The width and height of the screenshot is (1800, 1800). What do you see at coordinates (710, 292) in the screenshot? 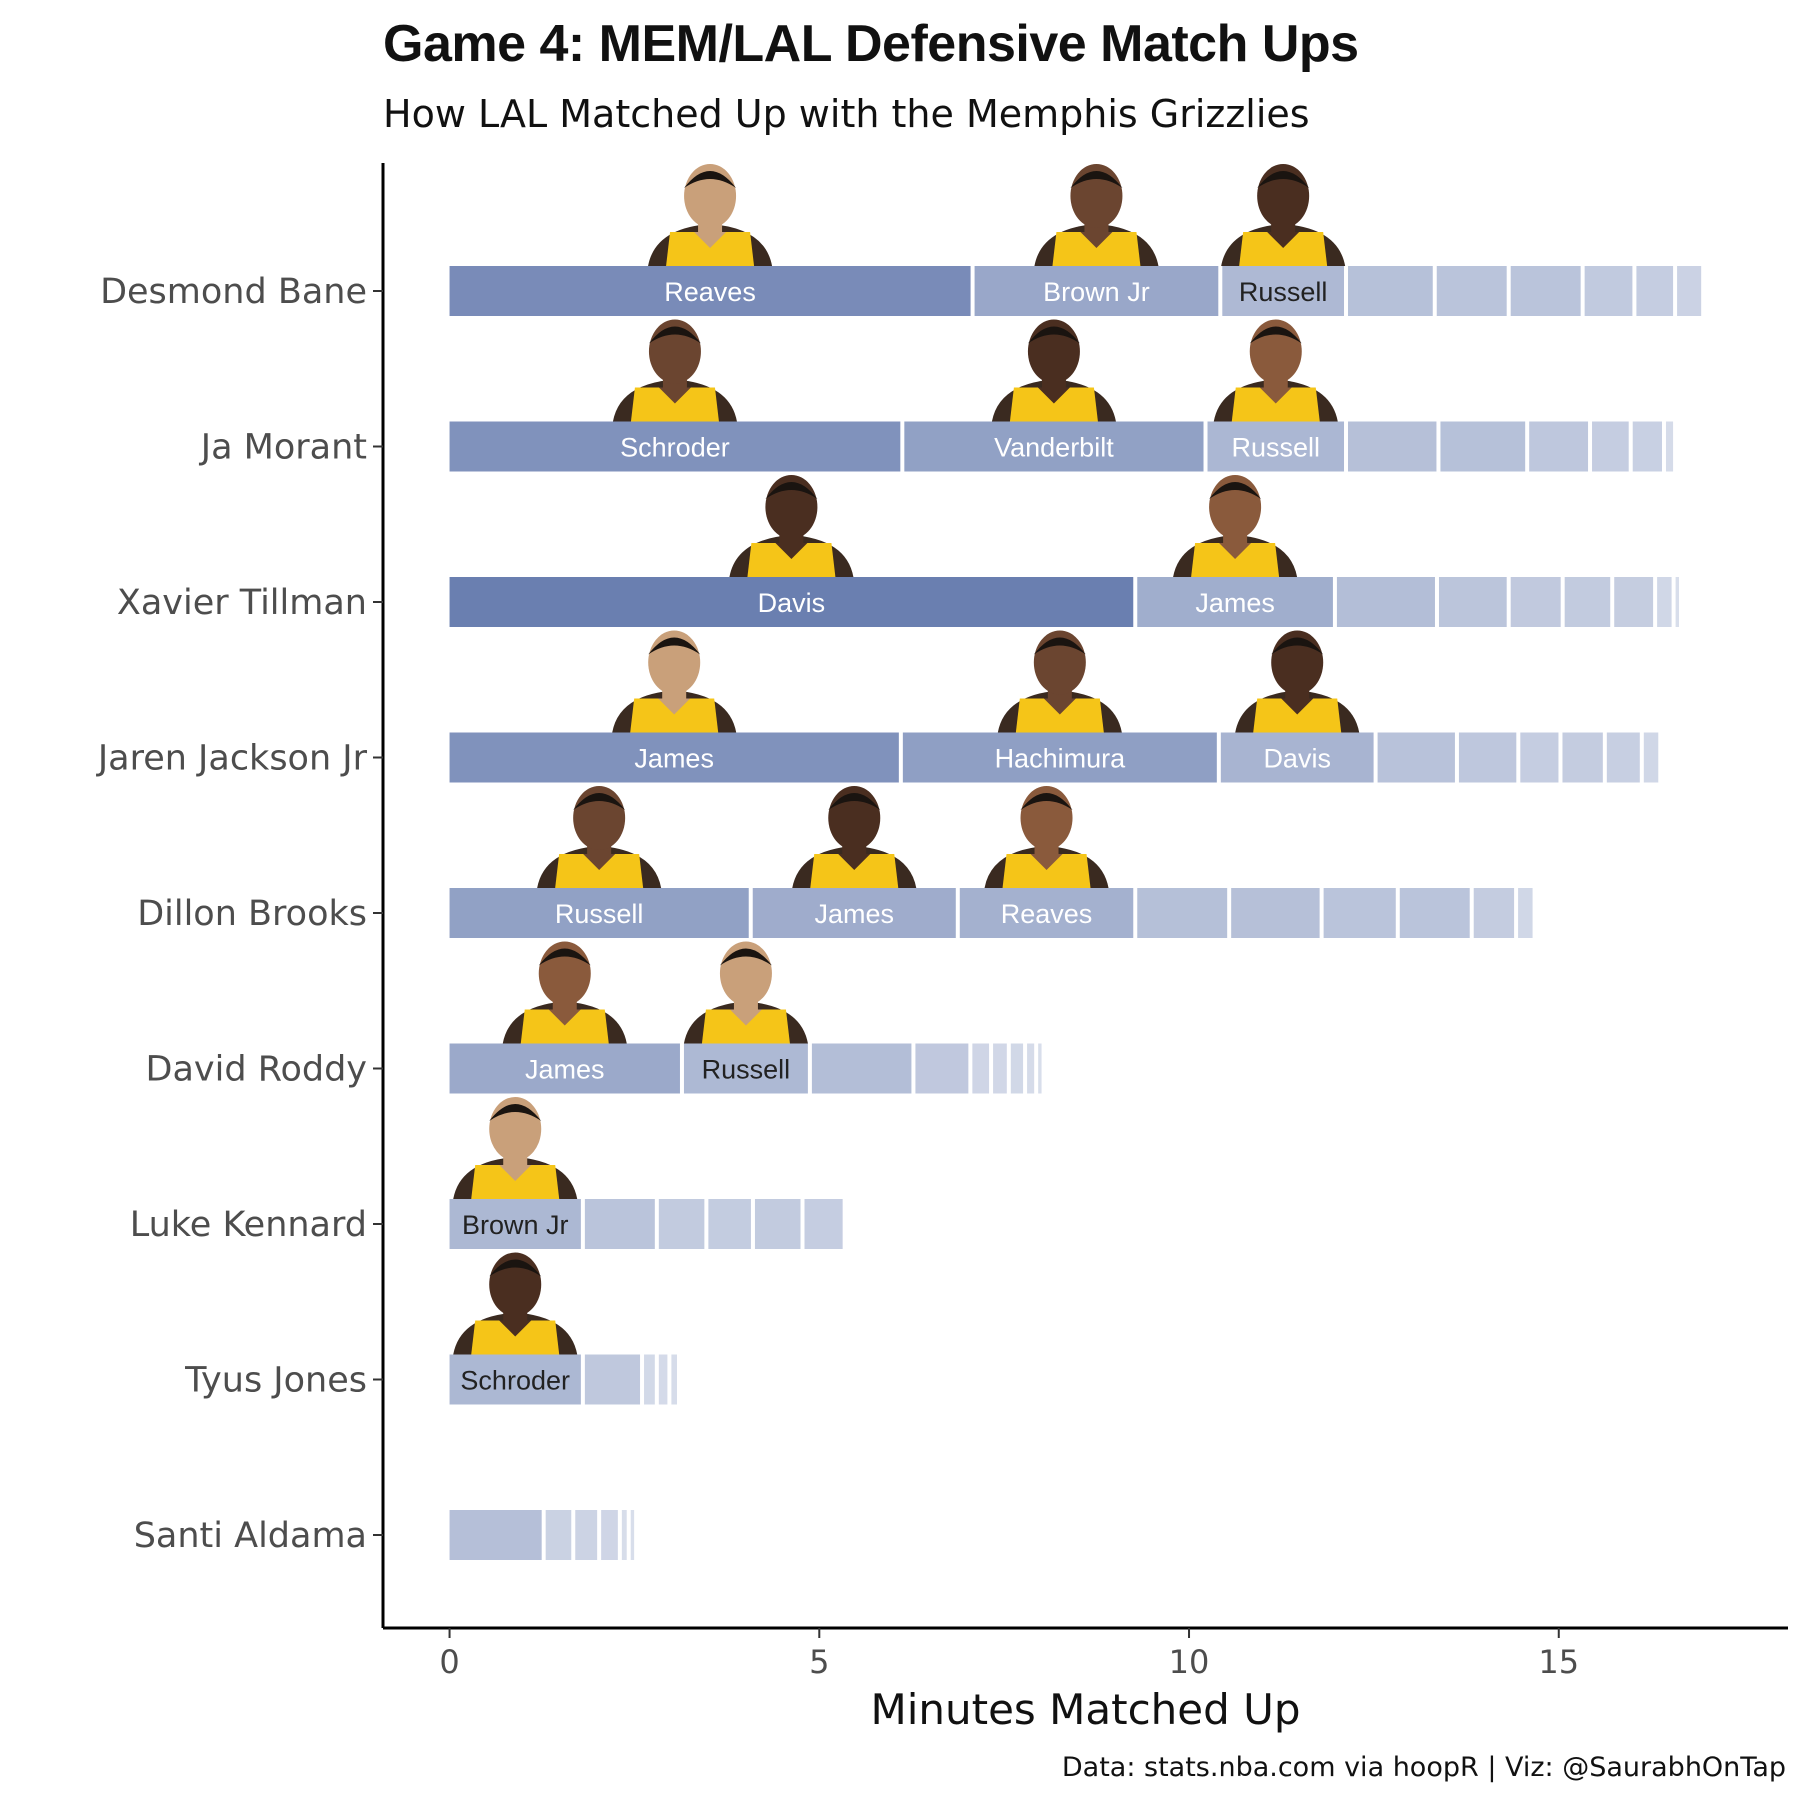
I see `bar-label-desmond-bane-0: Reaves` at bounding box center [710, 292].